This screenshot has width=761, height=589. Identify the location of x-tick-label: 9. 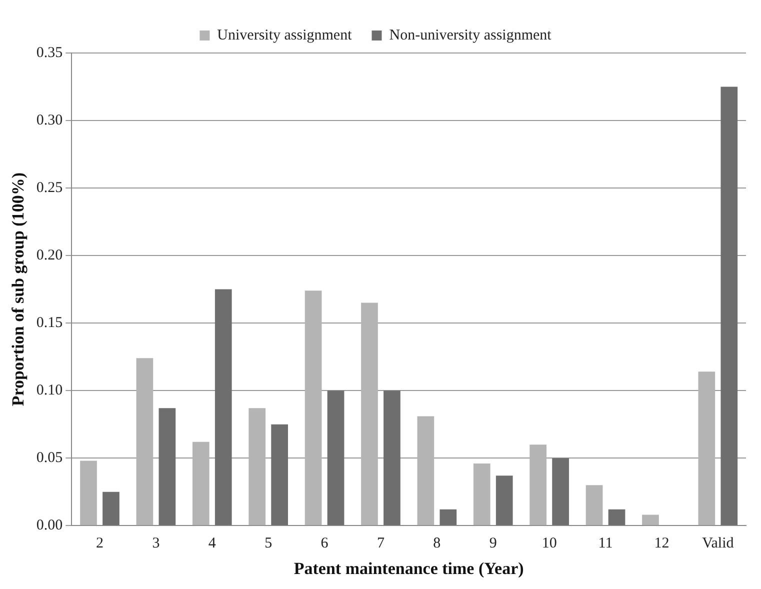
(493, 544).